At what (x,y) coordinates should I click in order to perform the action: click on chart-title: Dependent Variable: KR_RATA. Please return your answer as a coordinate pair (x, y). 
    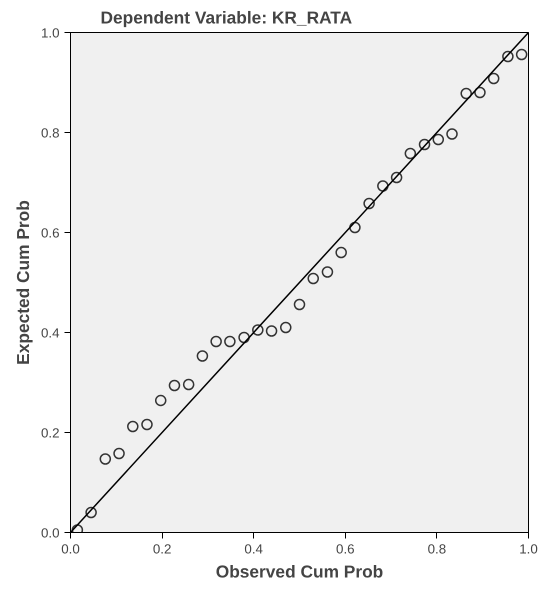
    Looking at the image, I should click on (226, 18).